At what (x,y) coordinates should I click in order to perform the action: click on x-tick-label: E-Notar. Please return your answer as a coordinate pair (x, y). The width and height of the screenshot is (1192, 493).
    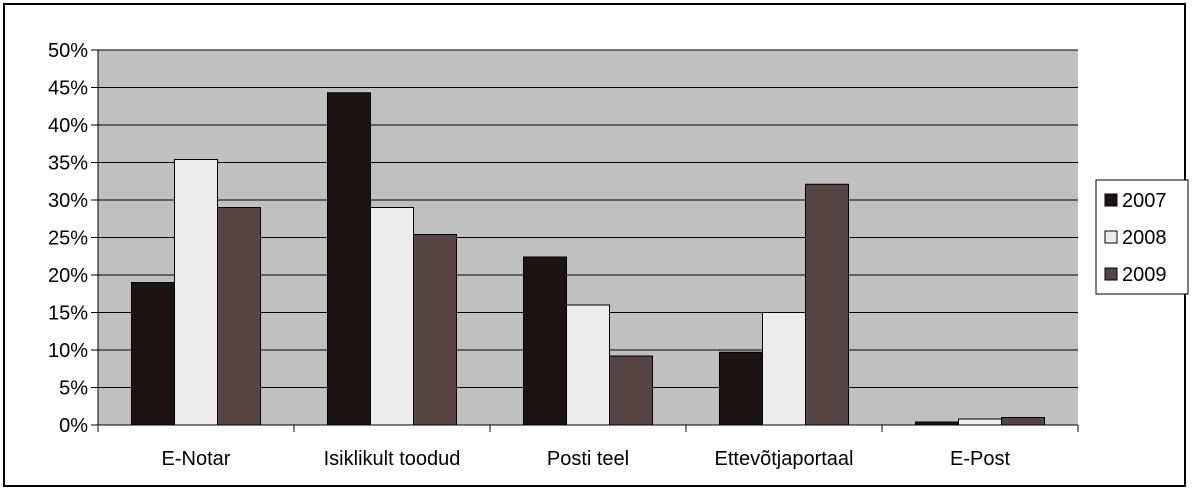
    Looking at the image, I should click on (196, 459).